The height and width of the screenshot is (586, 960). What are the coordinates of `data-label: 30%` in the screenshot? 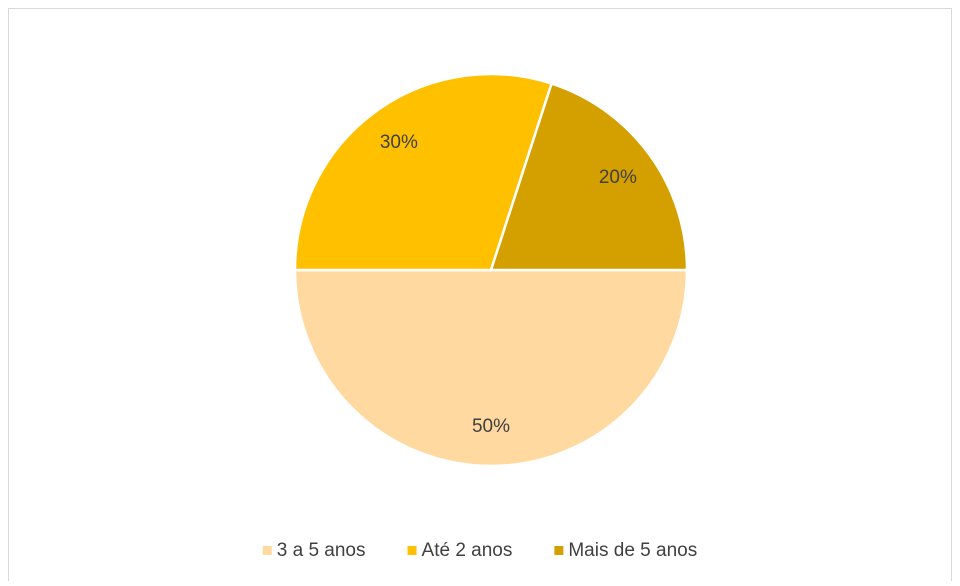 It's located at (399, 142).